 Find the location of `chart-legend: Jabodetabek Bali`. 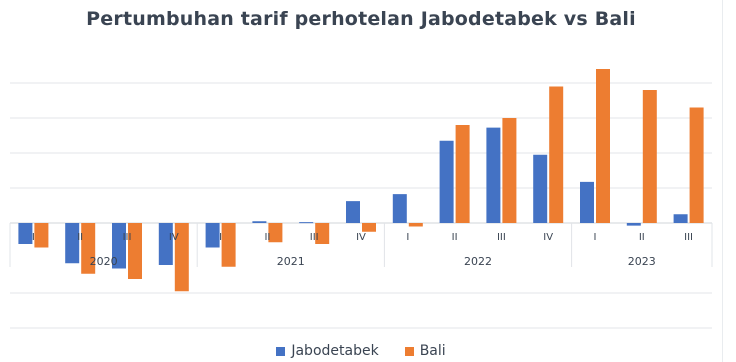

chart-legend: Jabodetabek Bali is located at coordinates (361, 351).